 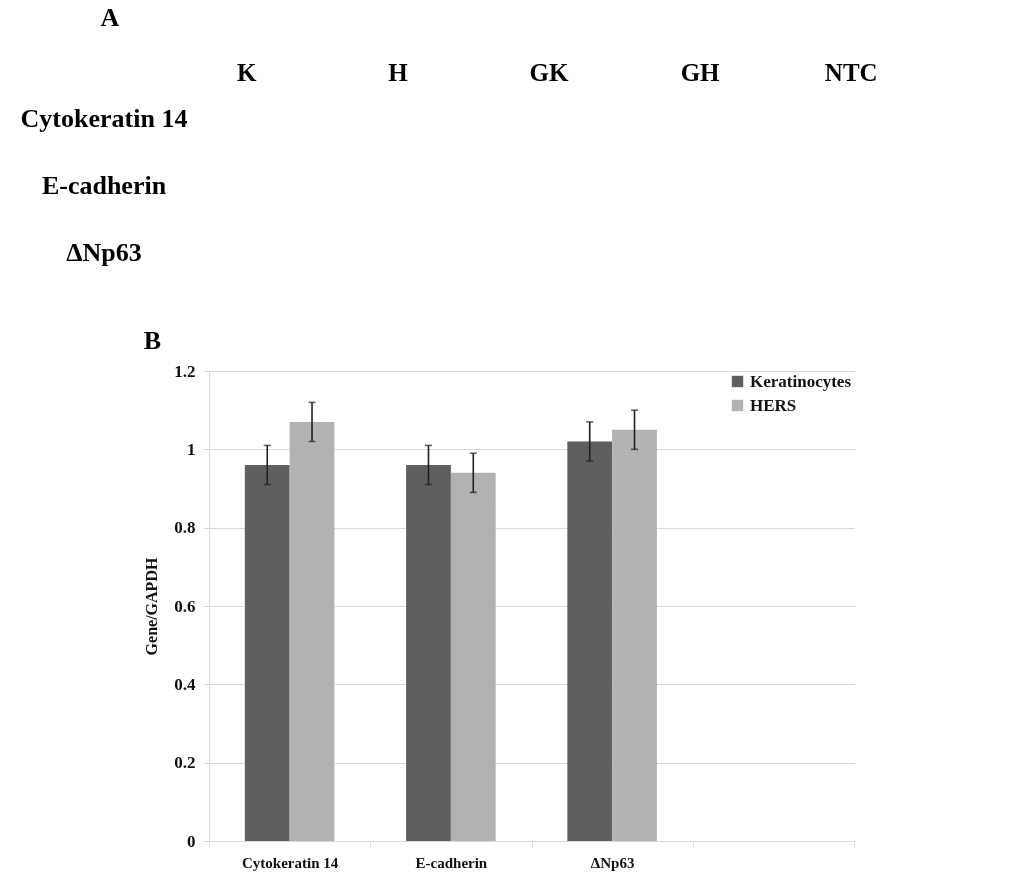 I want to click on y-tick-label: 0.6, so click(x=185, y=606).